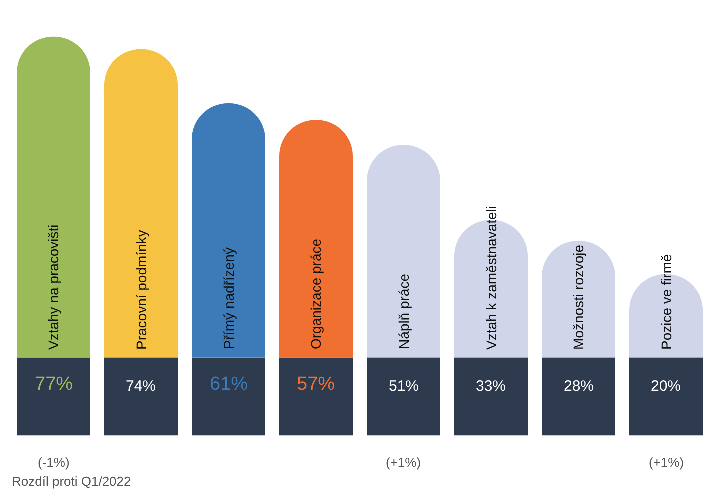 This screenshot has height=493, width=720. I want to click on text: (-1%), so click(54, 462).